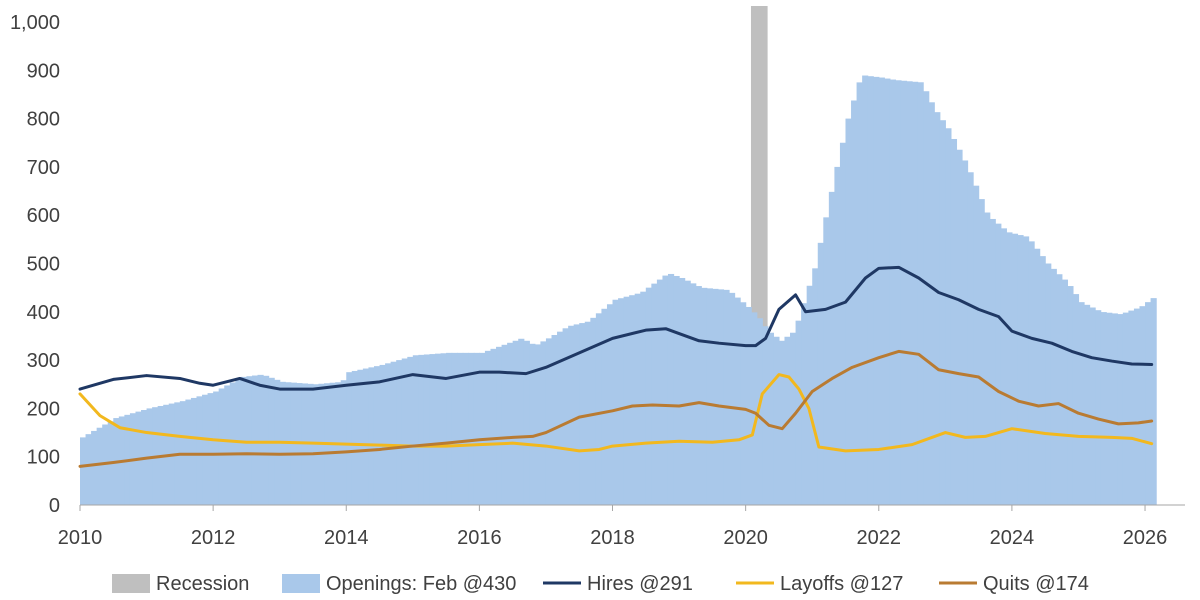 The image size is (1200, 600). Describe the element at coordinates (43, 409) in the screenshot. I see `y-tick-label: 200` at that location.